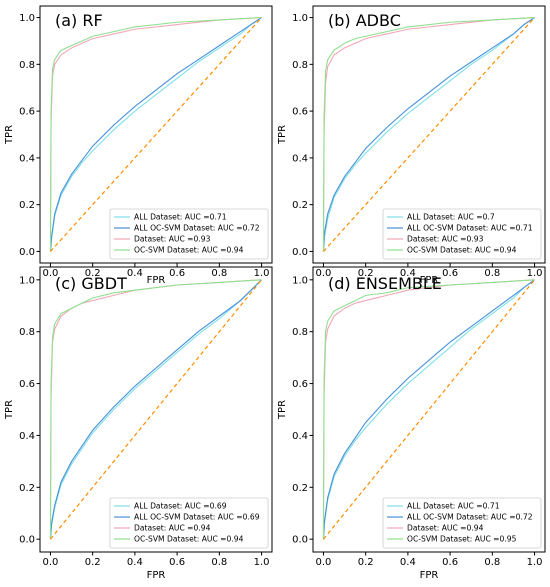  I want to click on panel-title: (d) ENSEMBLE, so click(385, 283).